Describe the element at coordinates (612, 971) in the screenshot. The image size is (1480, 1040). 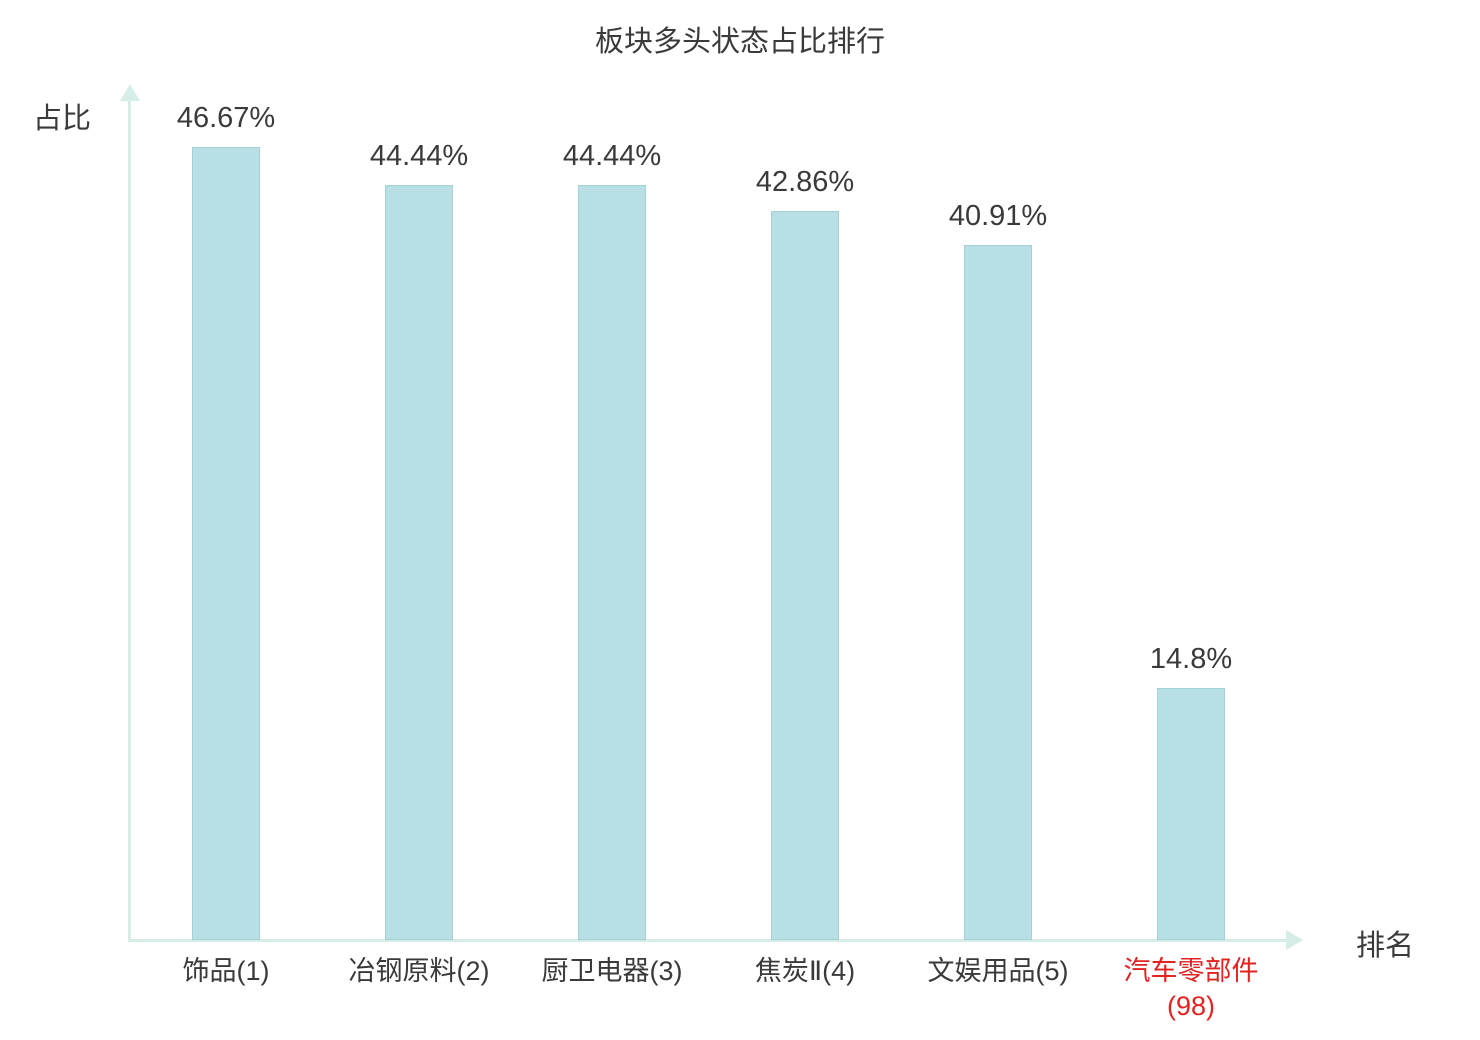
I see `category-label: 厨卫电器(3)` at that location.